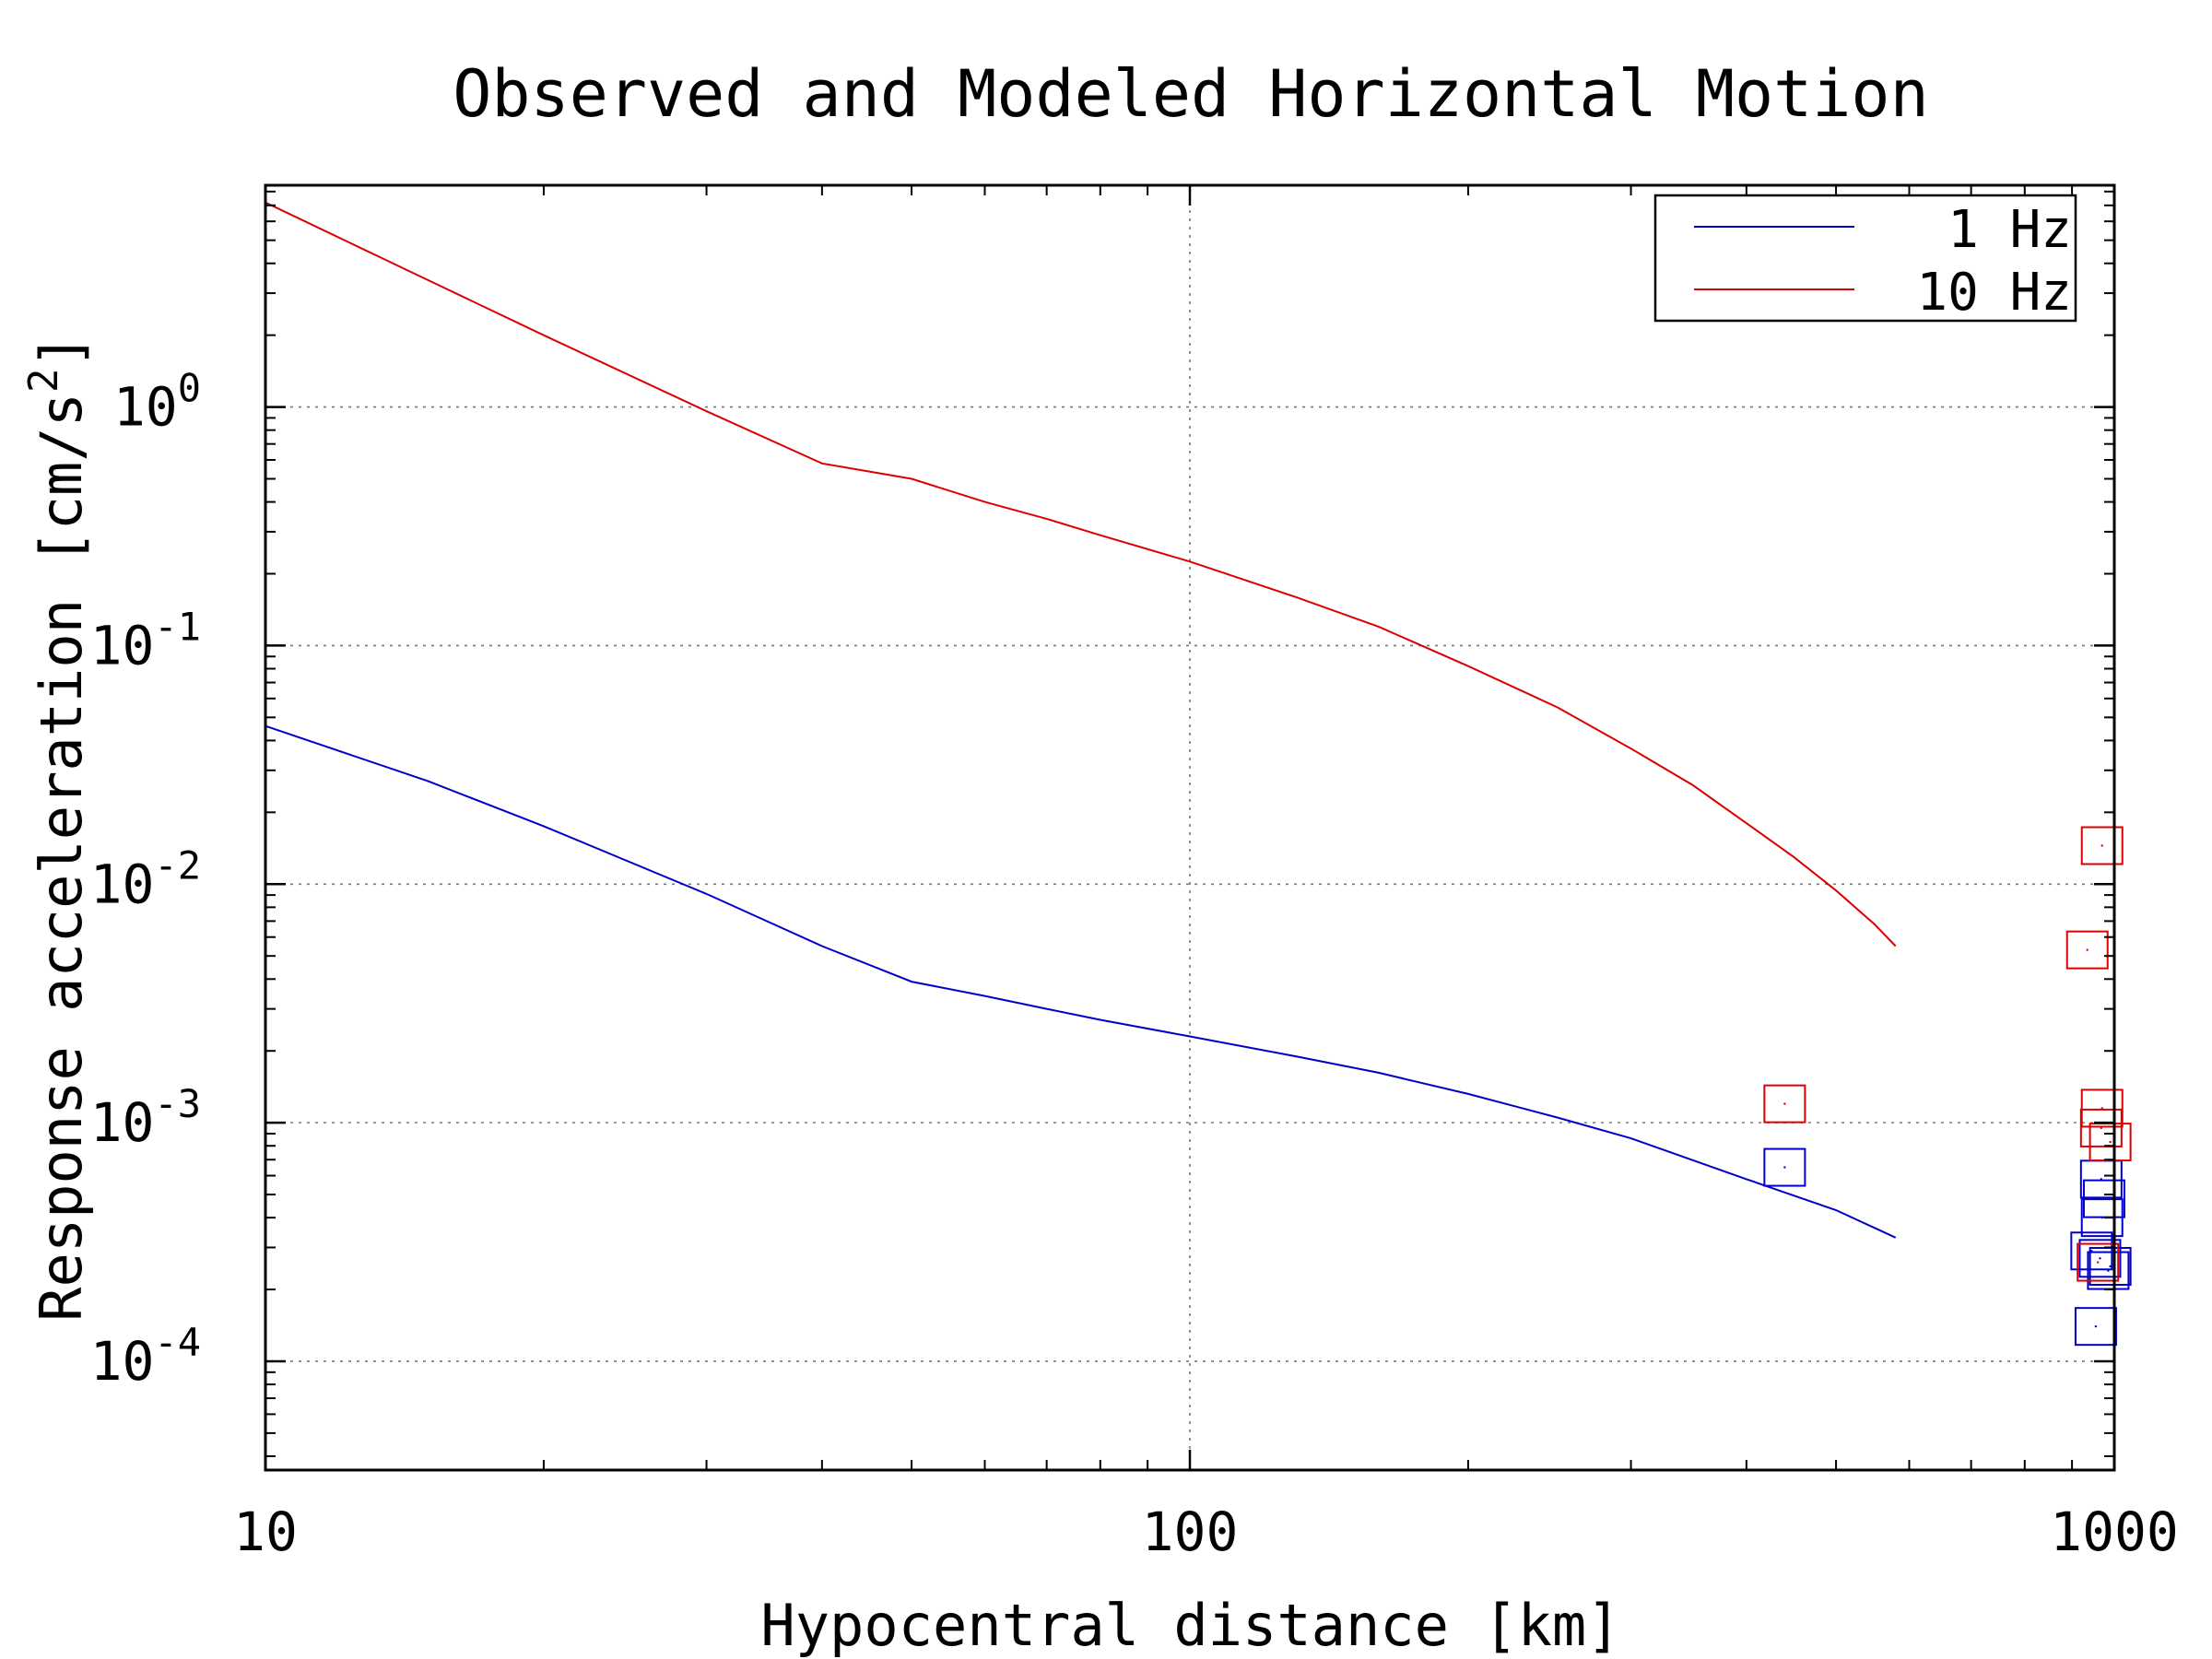 The image size is (2212, 1659). Describe the element at coordinates (177, 1103) in the screenshot. I see `y-tick-exponent: -3` at that location.